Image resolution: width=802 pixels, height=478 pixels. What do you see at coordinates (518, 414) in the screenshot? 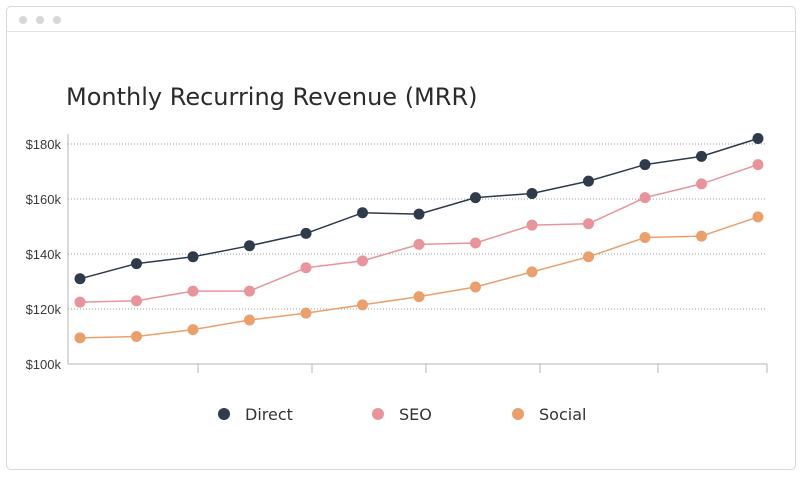
I see `legend-marker-social` at bounding box center [518, 414].